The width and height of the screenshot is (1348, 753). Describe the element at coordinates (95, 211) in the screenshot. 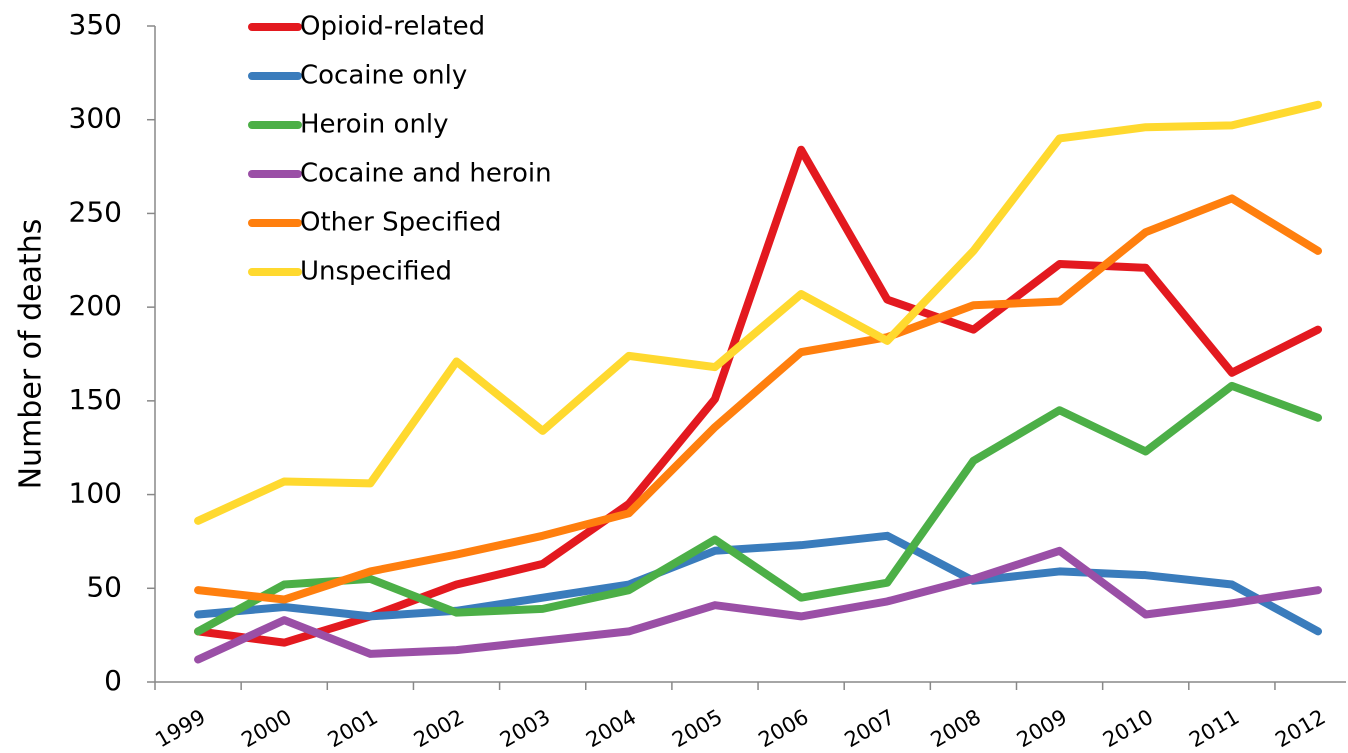

I see `y-tick-label: 250` at that location.